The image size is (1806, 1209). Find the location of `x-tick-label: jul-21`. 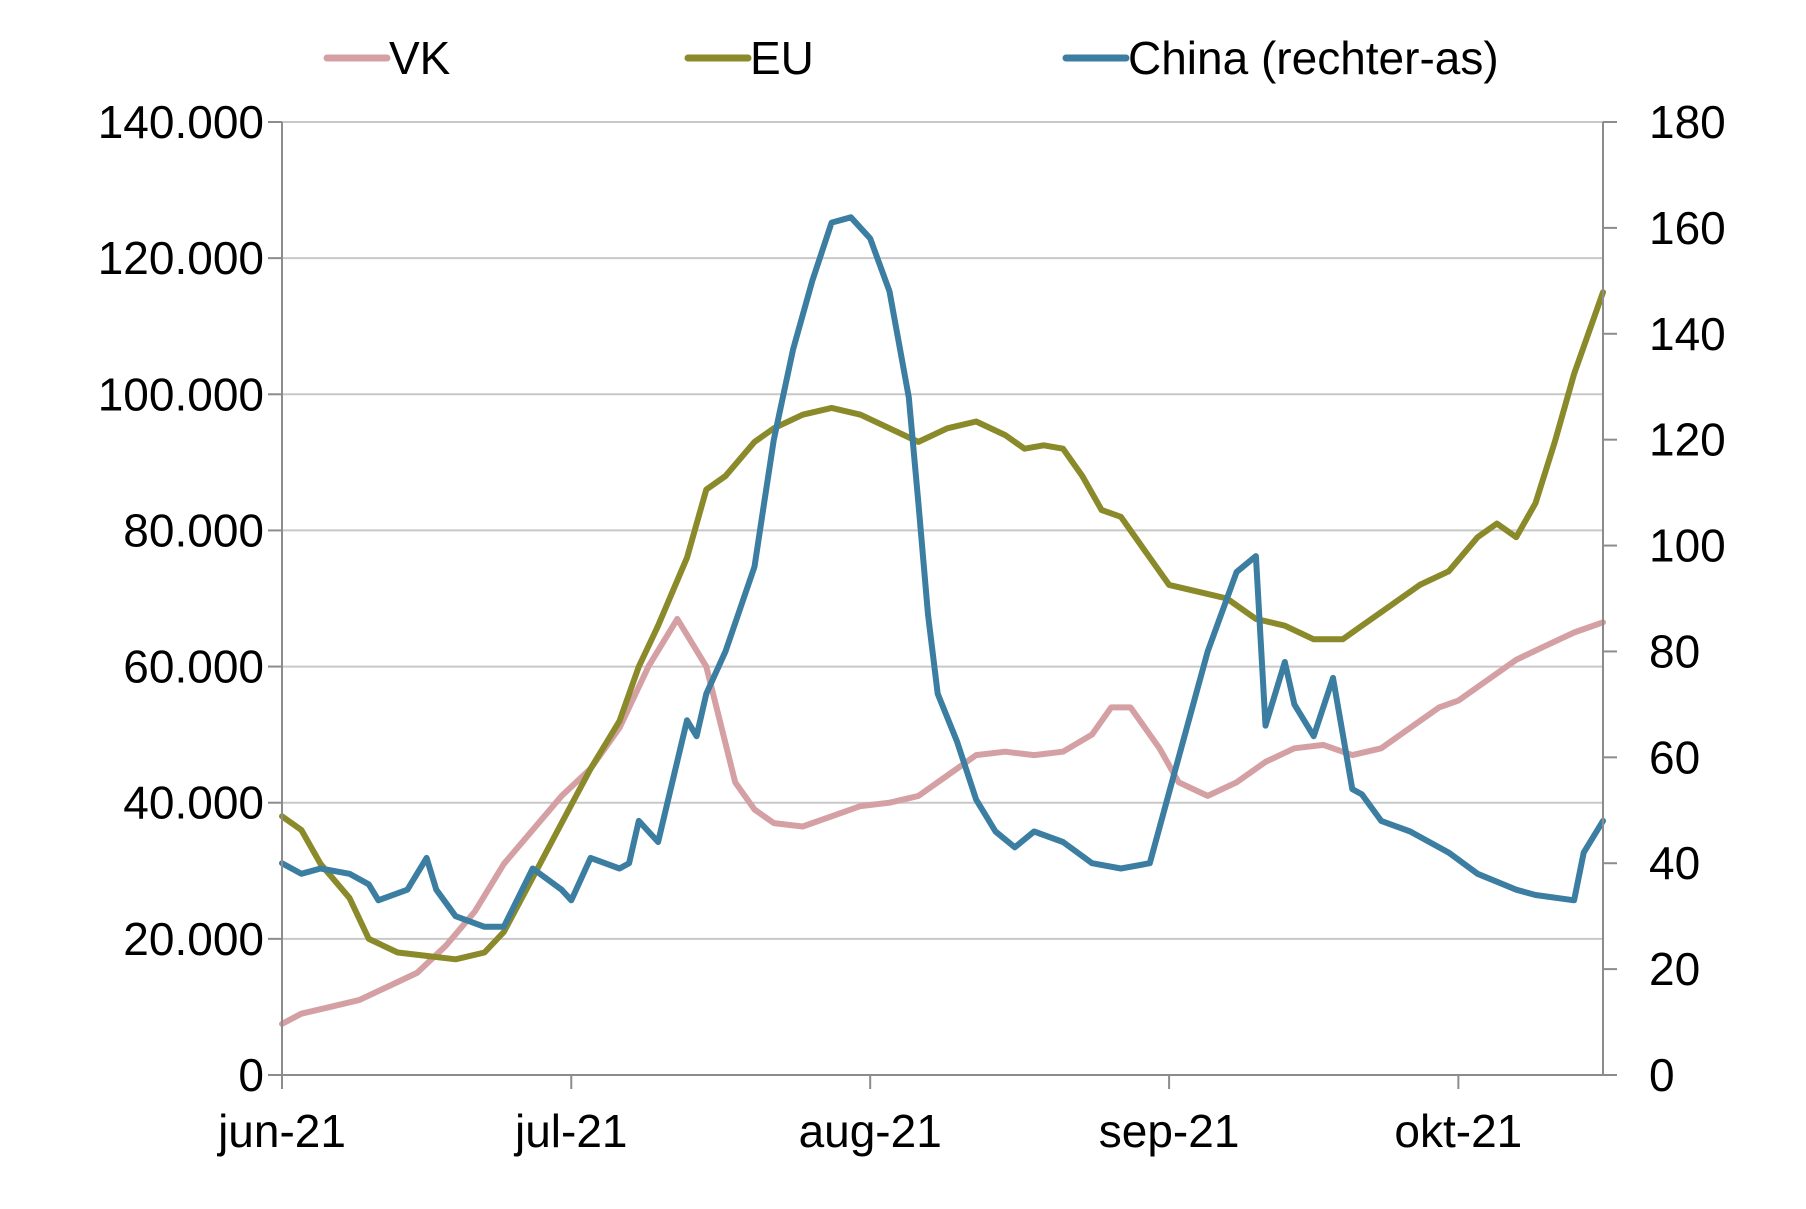

x-tick-label: jul-21 is located at coordinates (570, 1131).